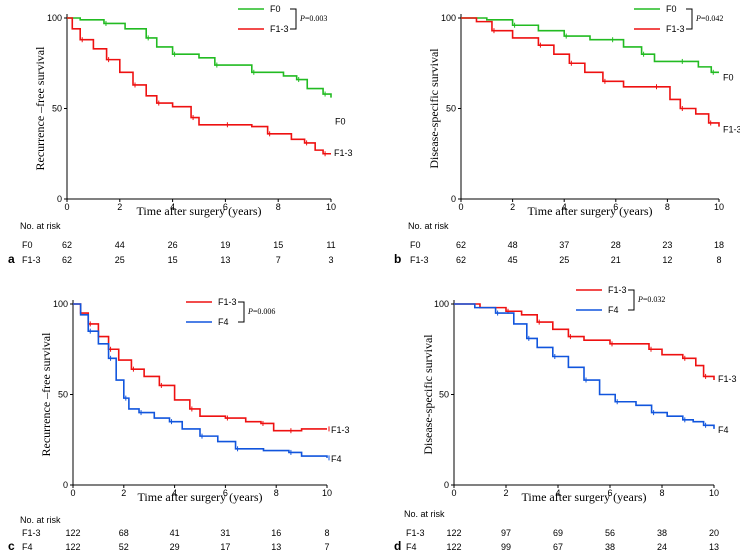 The width and height of the screenshot is (740, 560). What do you see at coordinates (564, 260) in the screenshot?
I see `risk-value: 25` at bounding box center [564, 260].